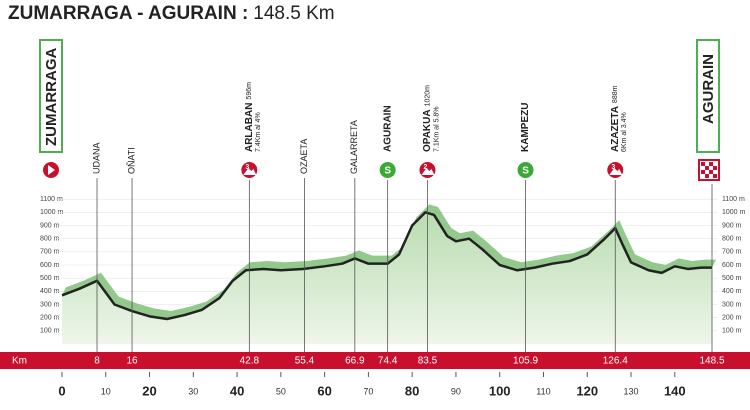 The height and width of the screenshot is (410, 750). What do you see at coordinates (249, 91) in the screenshot?
I see `waypoint-elevation: 596m` at bounding box center [249, 91].